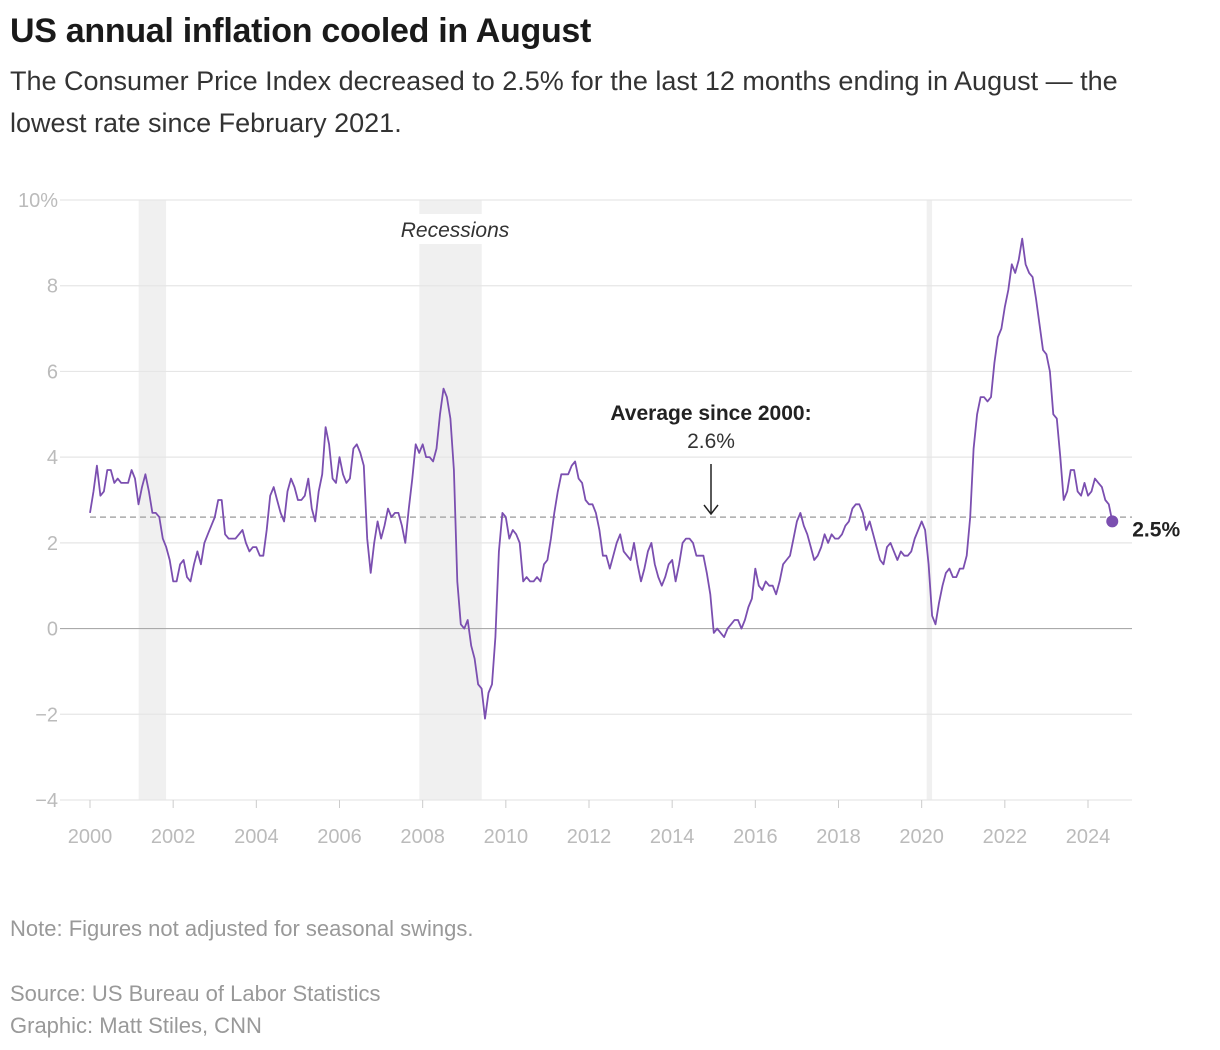 The height and width of the screenshot is (1050, 1220). I want to click on x-tick-label: 2000, so click(90, 837).